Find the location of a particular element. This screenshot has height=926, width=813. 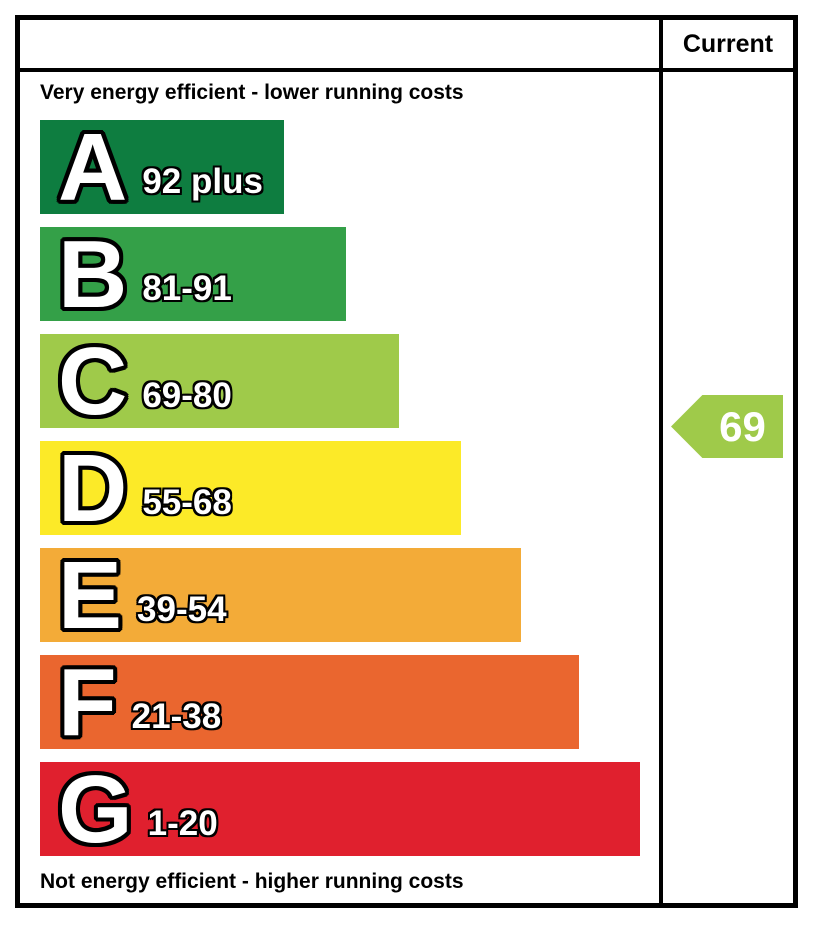

current-rating-value: 69 is located at coordinates (742, 426).